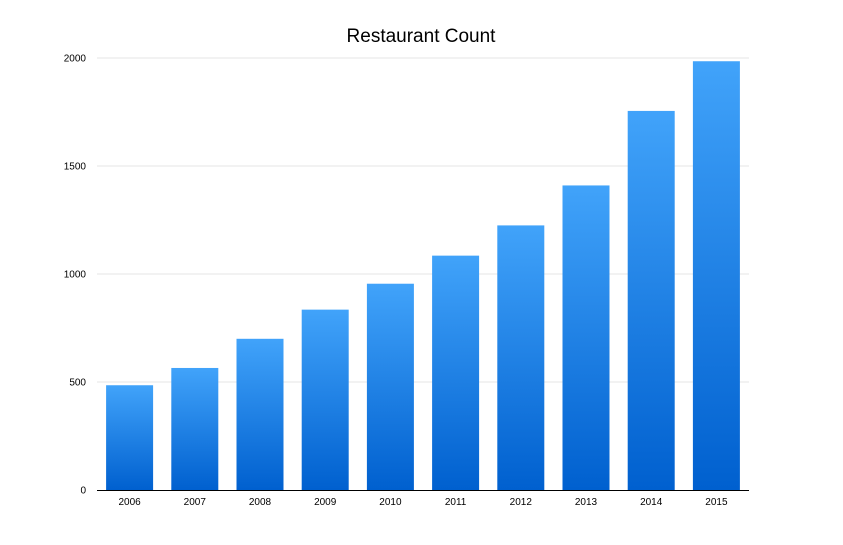  Describe the element at coordinates (75, 167) in the screenshot. I see `y-tick-label-1500: 1500` at that location.